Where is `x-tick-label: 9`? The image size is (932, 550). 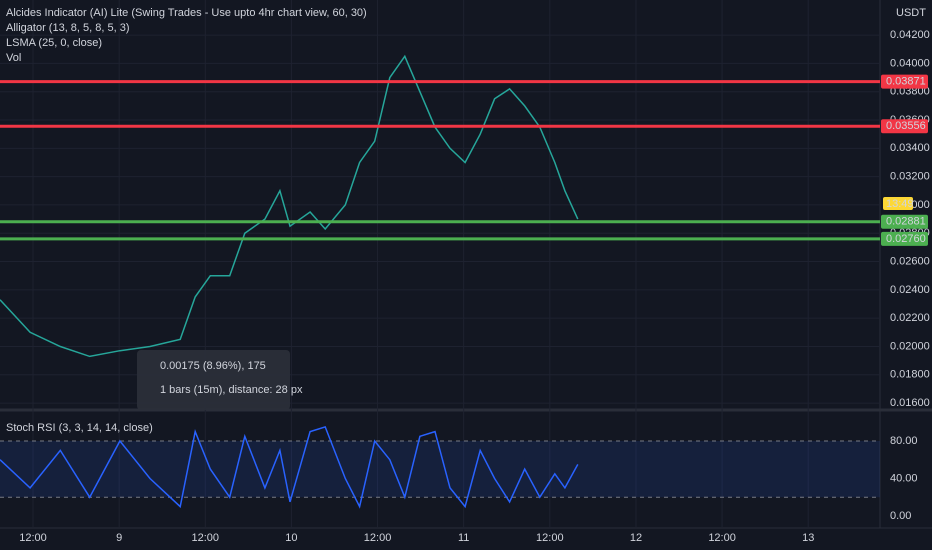 x-tick-label: 9 is located at coordinates (119, 538).